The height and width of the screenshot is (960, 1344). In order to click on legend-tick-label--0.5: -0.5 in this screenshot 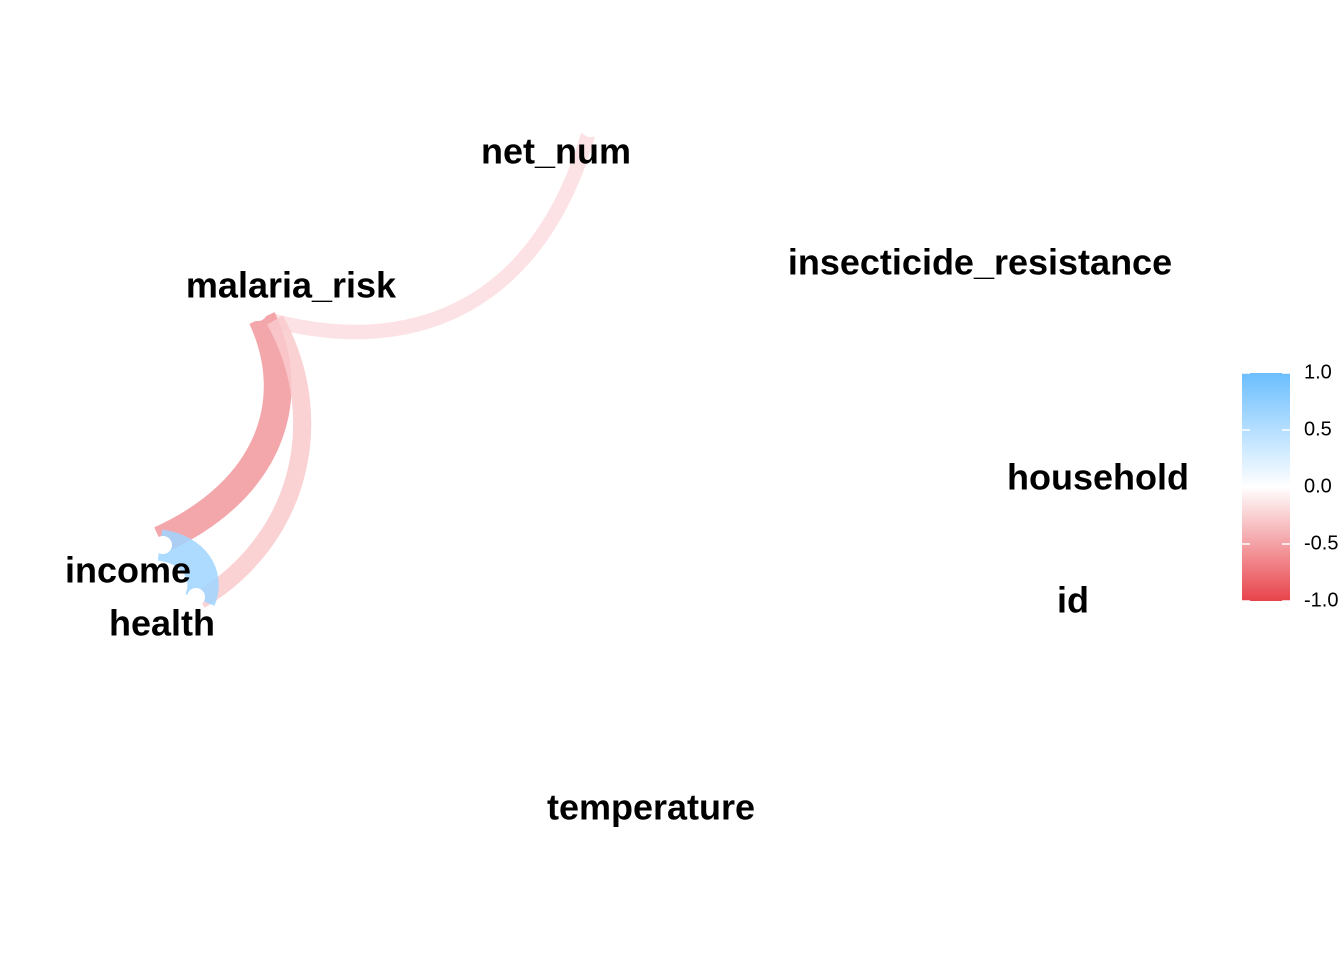, I will do `click(1321, 543)`.